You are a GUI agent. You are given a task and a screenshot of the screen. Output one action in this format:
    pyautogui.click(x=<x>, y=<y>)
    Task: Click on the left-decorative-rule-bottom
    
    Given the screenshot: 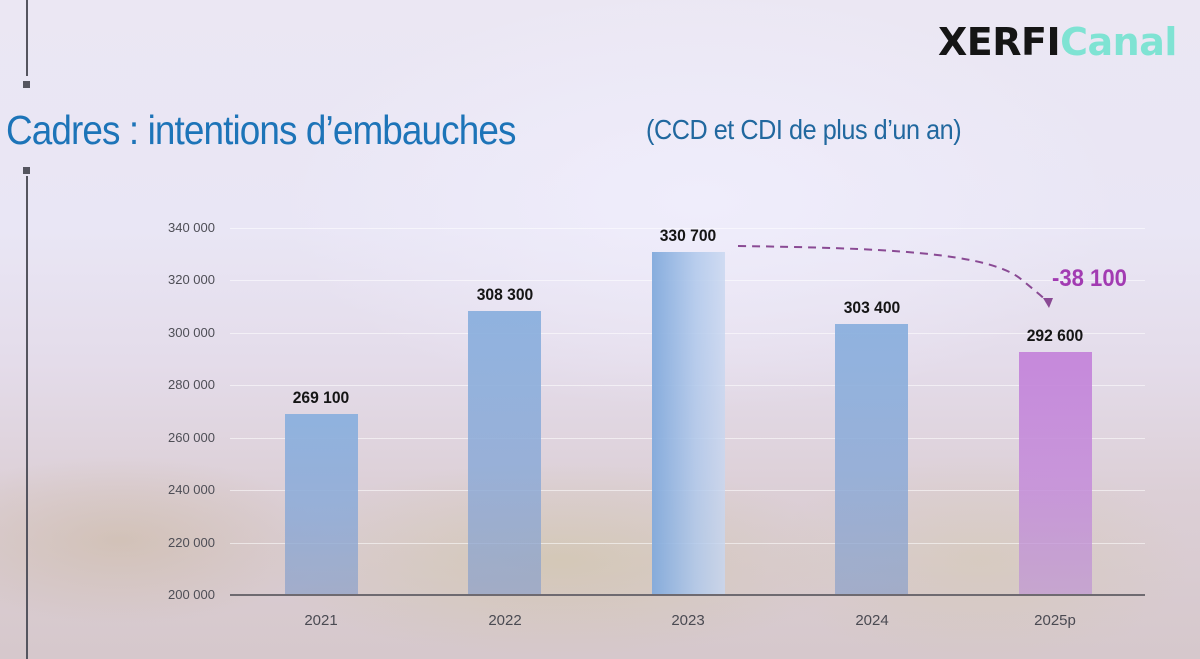 What is the action you would take?
    pyautogui.click(x=27, y=417)
    